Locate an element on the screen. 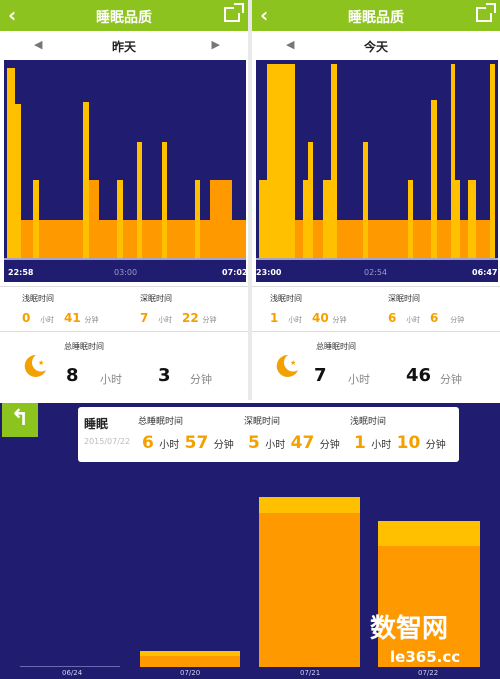  panel-divider is located at coordinates (250, 200).